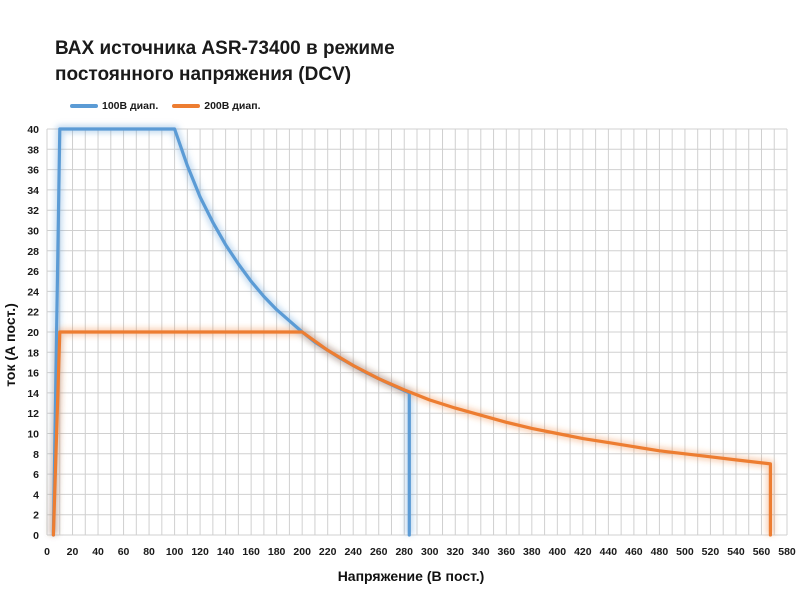 The image size is (800, 600). Describe the element at coordinates (33, 333) in the screenshot. I see `y-tick-label: 20` at that location.